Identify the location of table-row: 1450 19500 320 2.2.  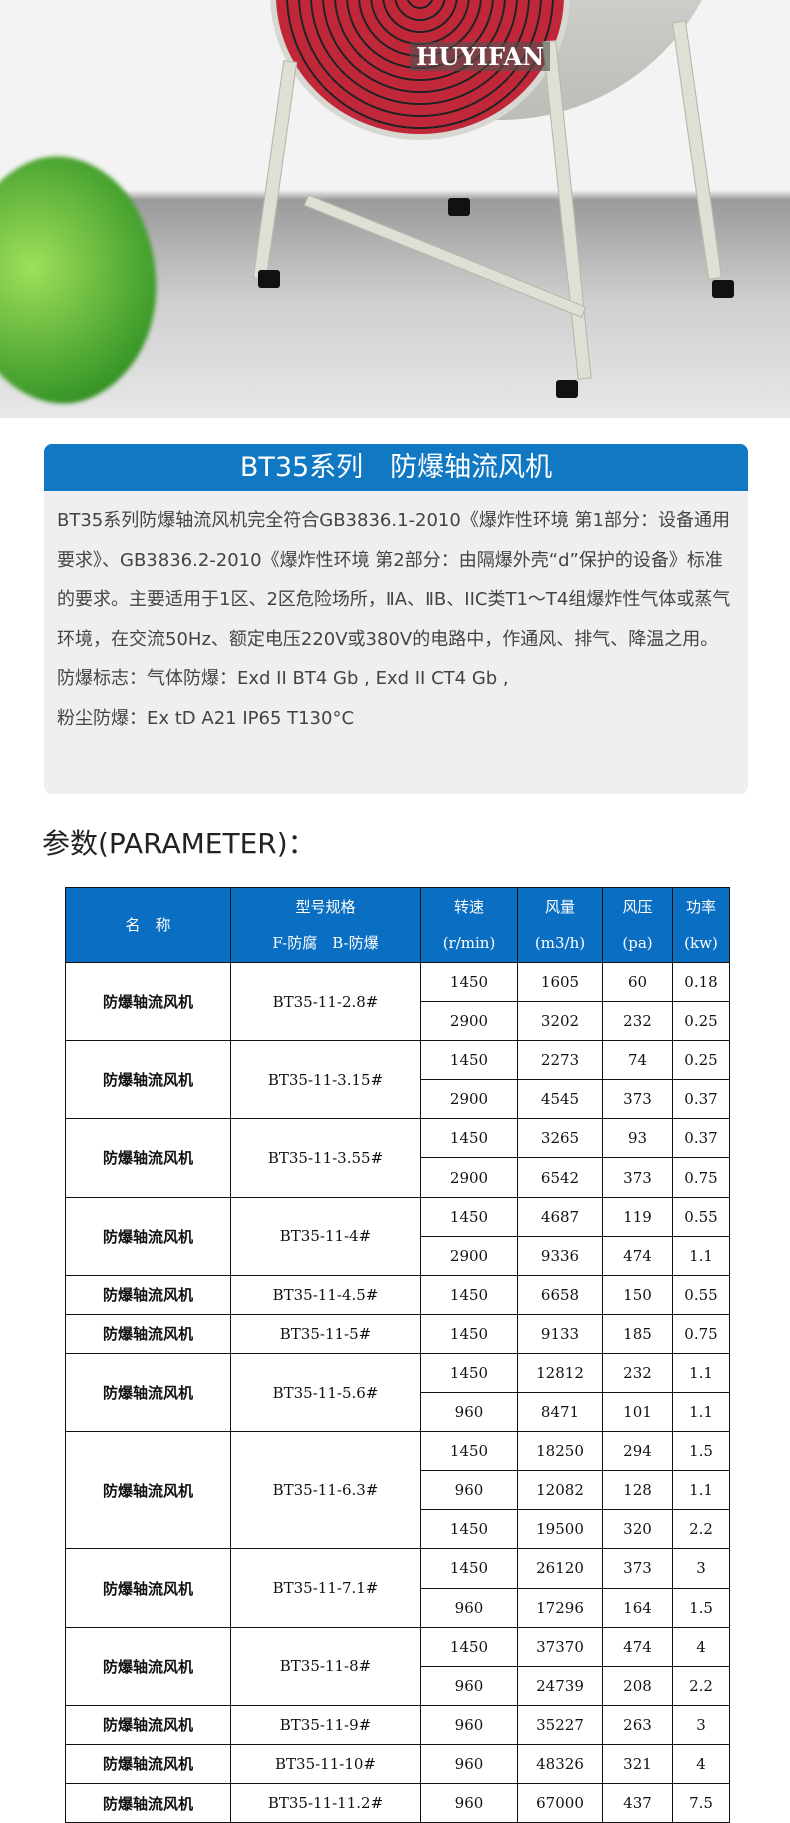
(398, 1529).